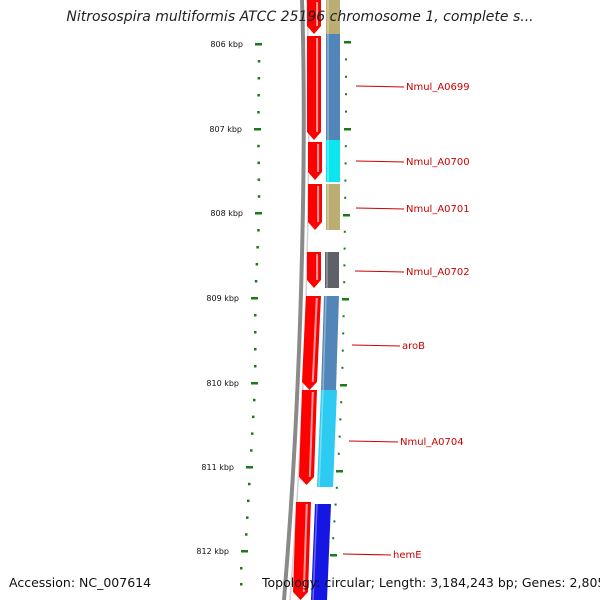  What do you see at coordinates (438, 162) in the screenshot?
I see `gene-label-Nmul_A0700: Nmul_A0700` at bounding box center [438, 162].